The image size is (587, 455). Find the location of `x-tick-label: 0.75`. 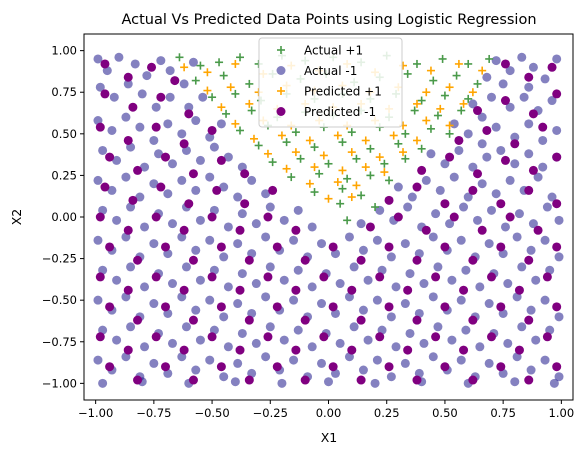

x-tick-label: 0.75 is located at coordinates (503, 413).